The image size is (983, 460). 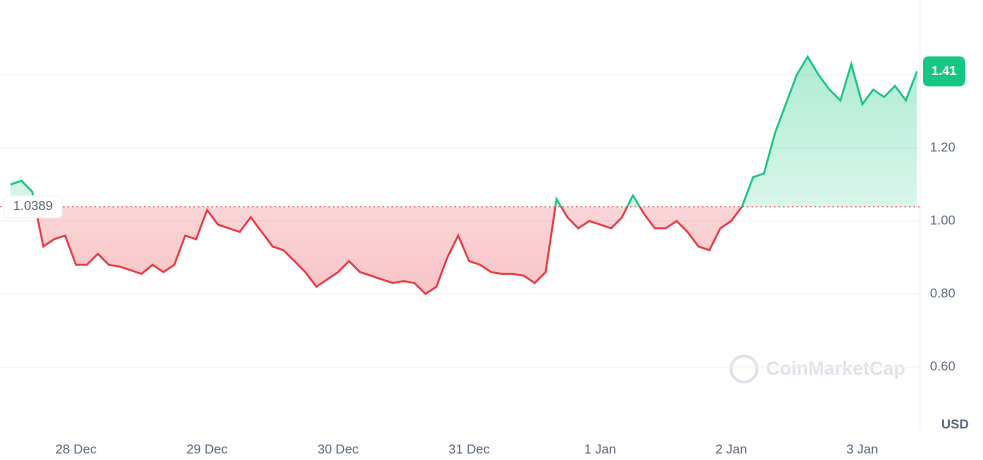 What do you see at coordinates (207, 448) in the screenshot?
I see `x-tick-label: 29 Dec` at bounding box center [207, 448].